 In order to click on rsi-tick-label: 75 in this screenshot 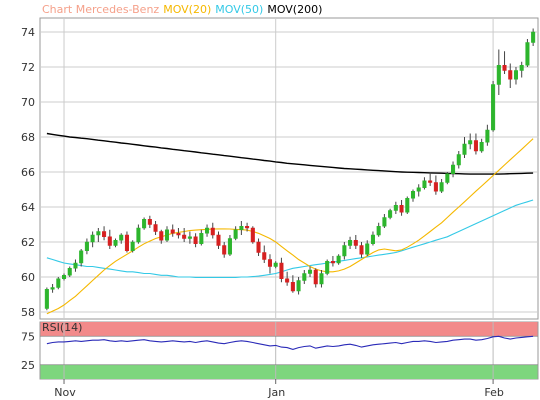, I will do `click(28, 336)`.